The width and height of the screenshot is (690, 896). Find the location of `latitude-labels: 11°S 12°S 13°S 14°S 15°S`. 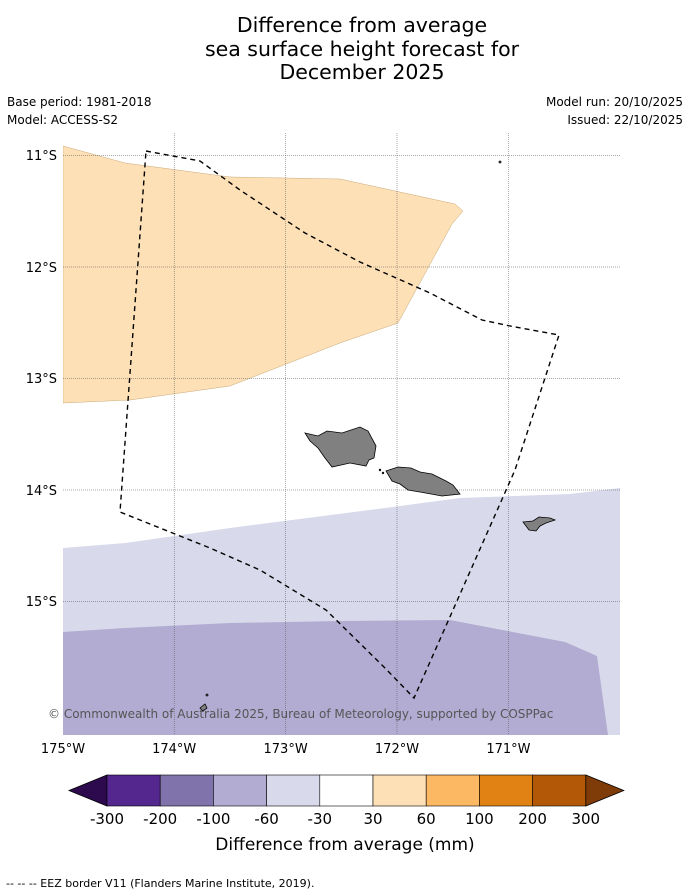

latitude-labels: 11°S 12°S 13°S 14°S 15°S is located at coordinates (41, 379).